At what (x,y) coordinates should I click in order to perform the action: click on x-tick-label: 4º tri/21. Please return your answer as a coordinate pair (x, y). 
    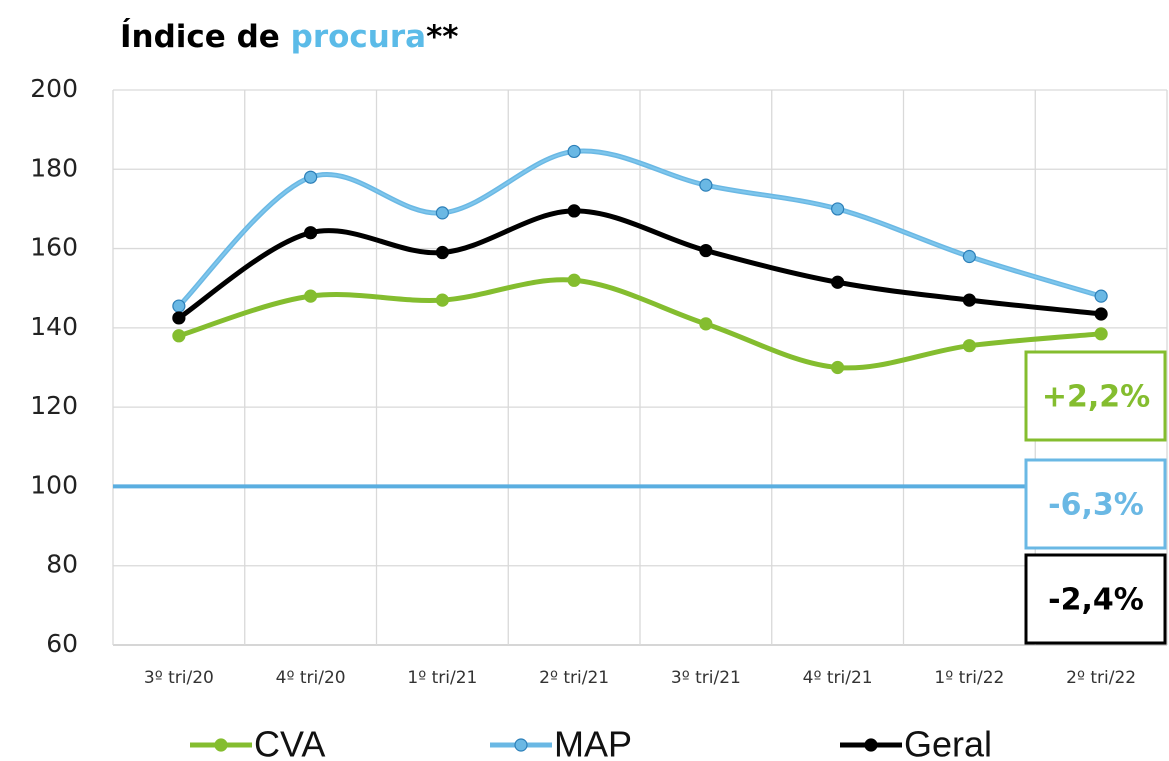
    Looking at the image, I should click on (838, 678).